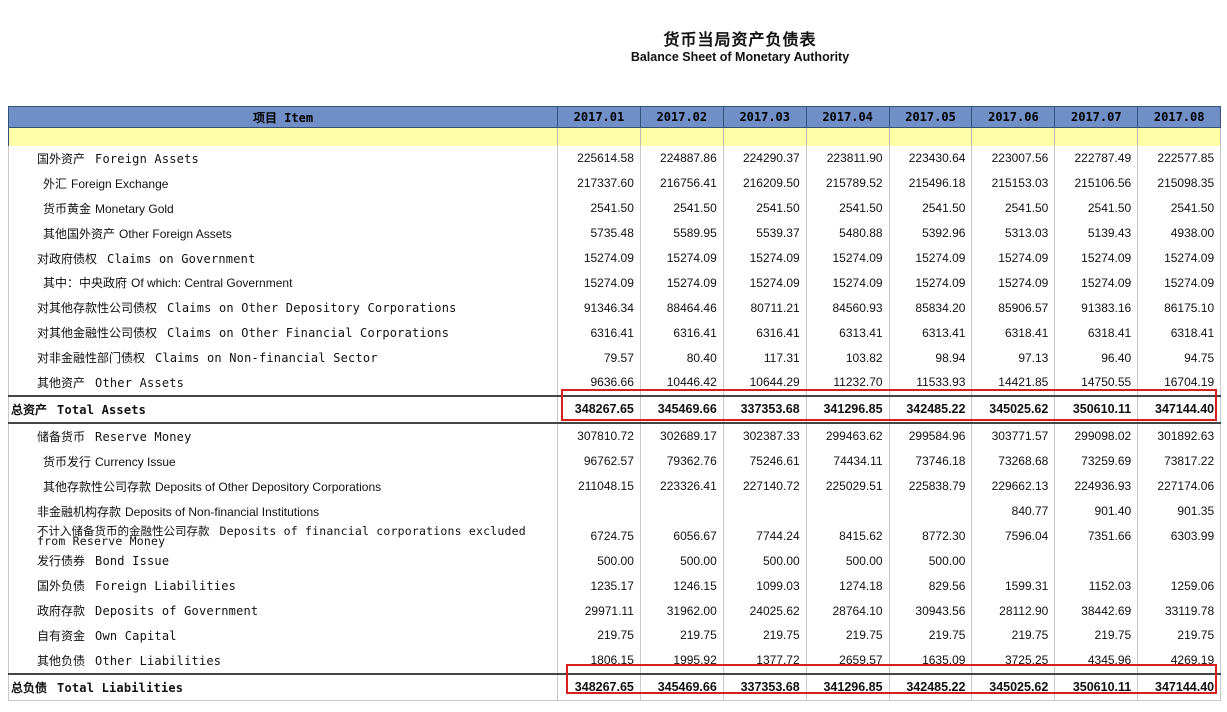 The width and height of the screenshot is (1227, 712). I want to click on value-cell: 829.56, so click(930, 586).